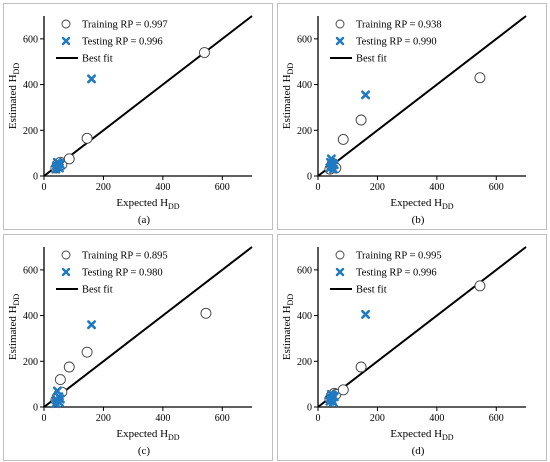 The width and height of the screenshot is (550, 462). I want to click on legend-testing-label: Testing RP = 0.990, so click(396, 42).